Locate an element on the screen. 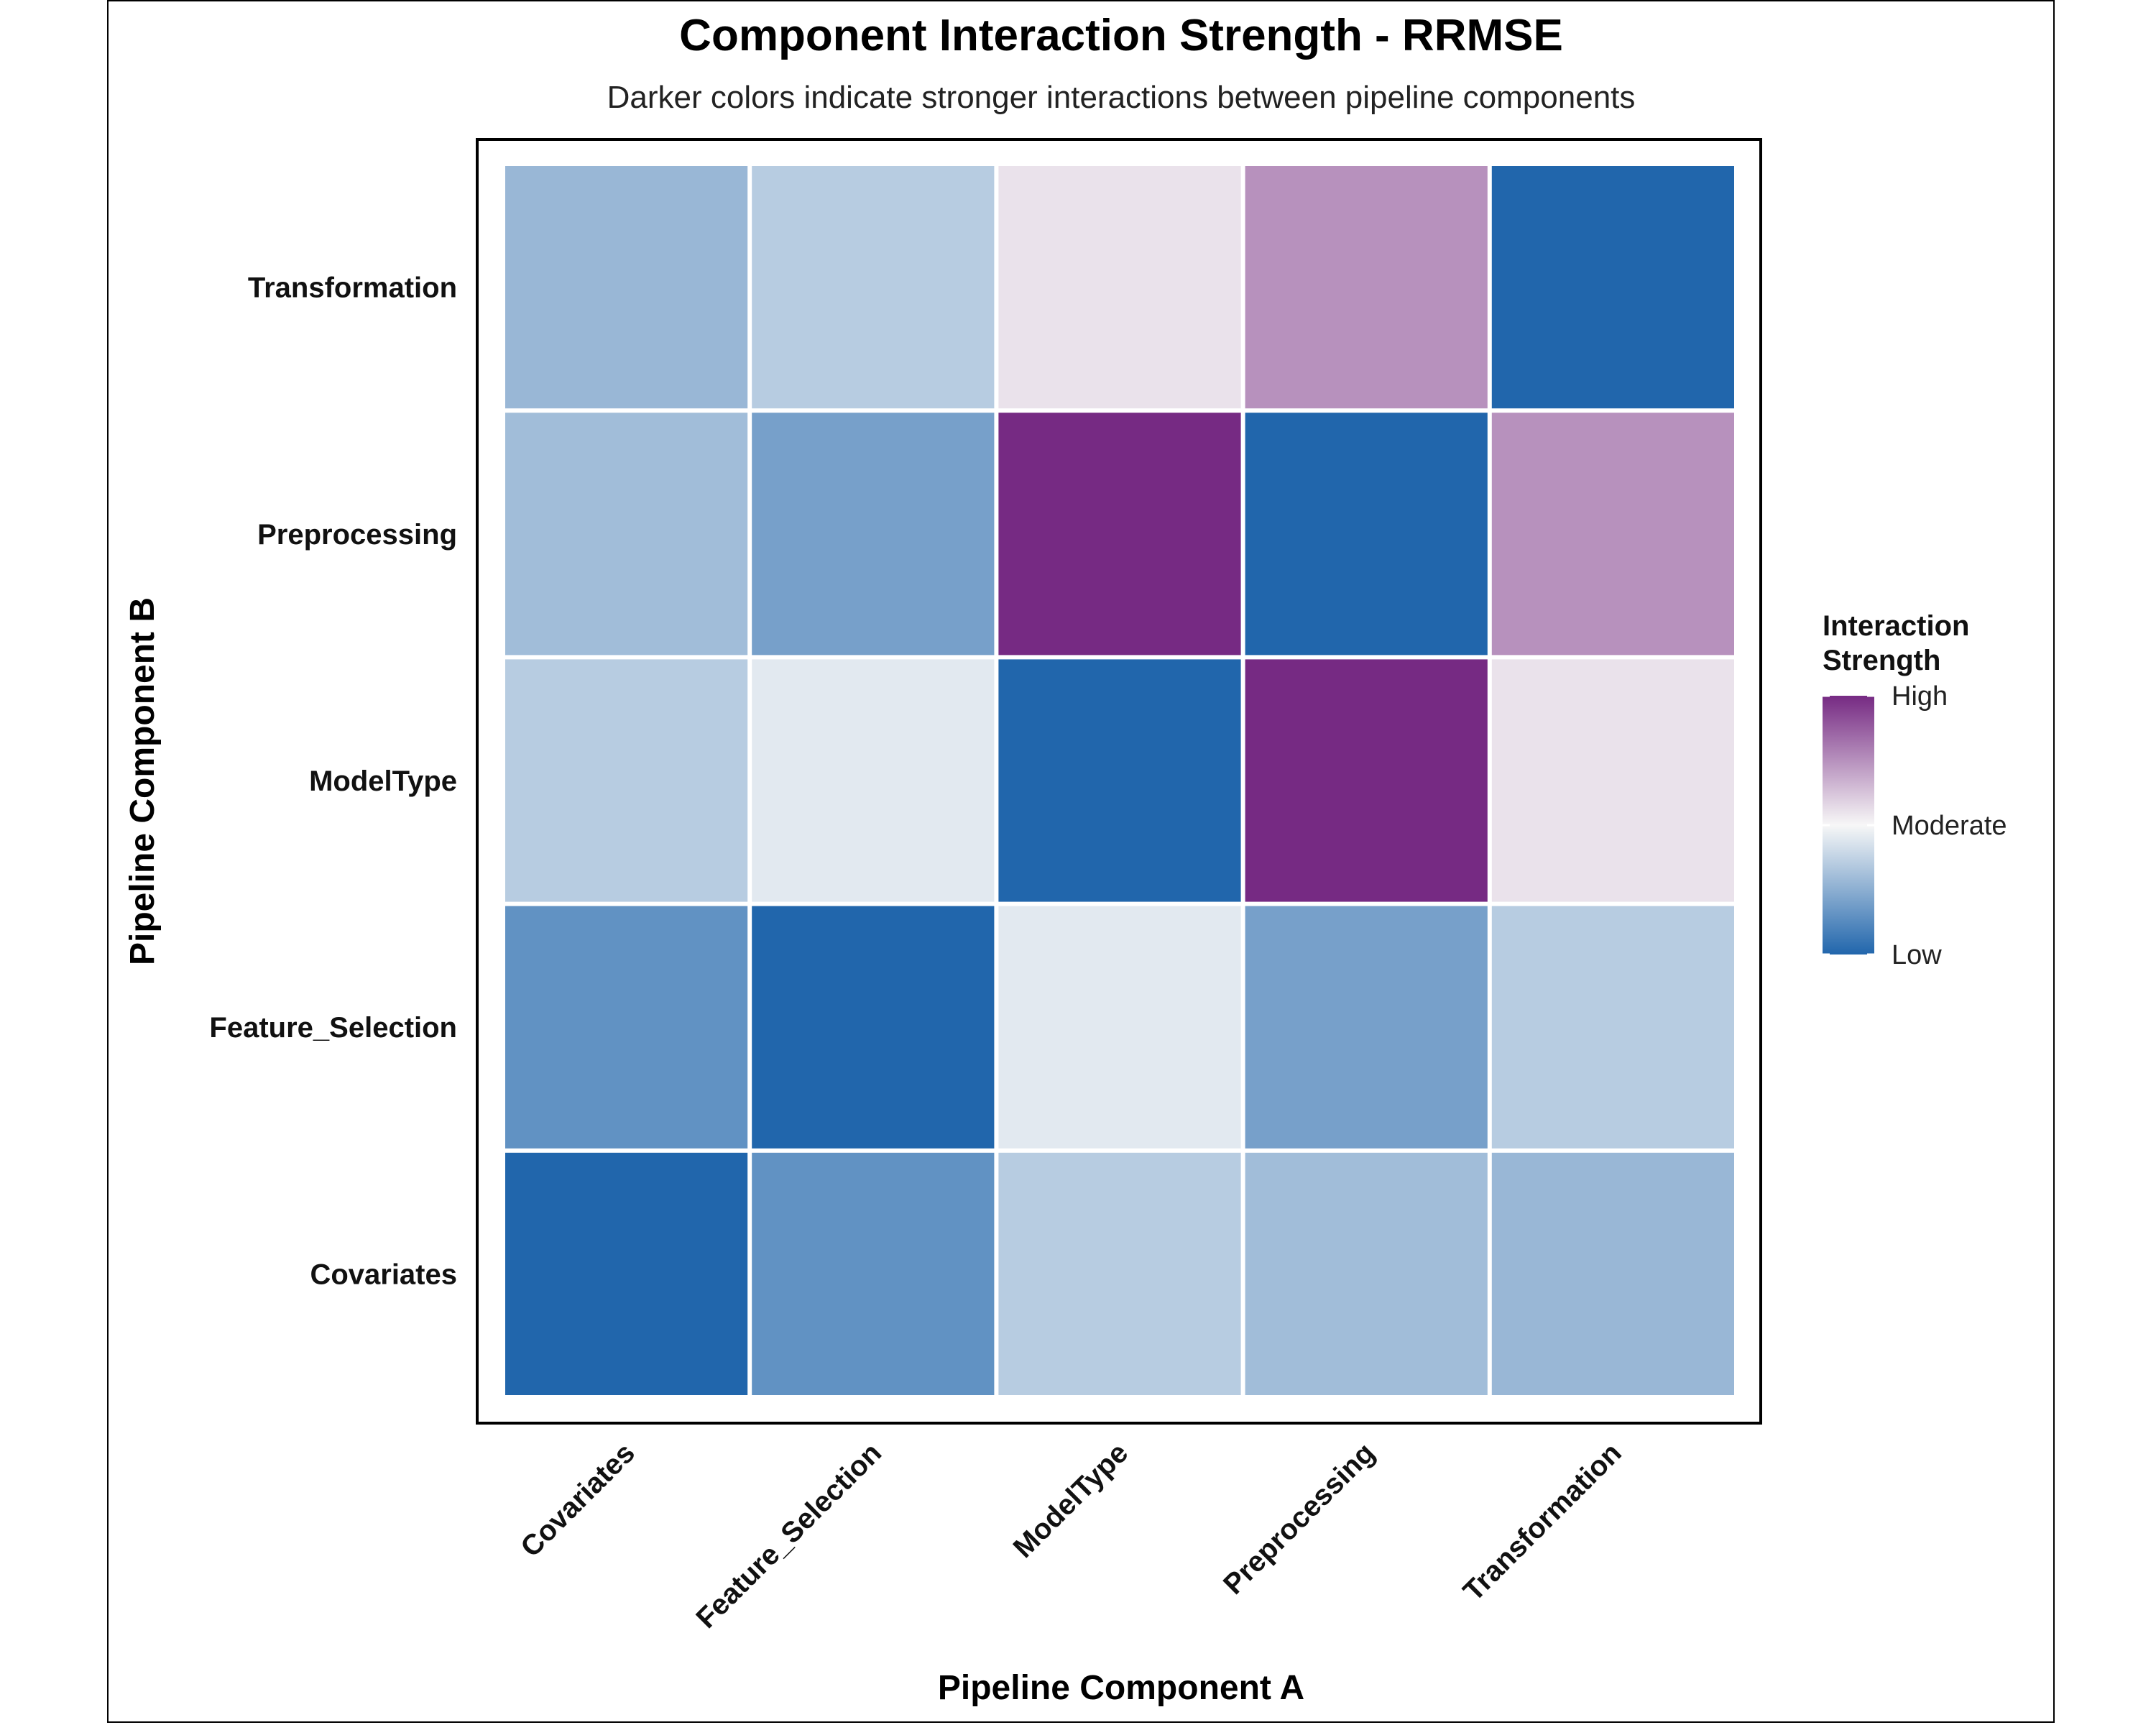 The height and width of the screenshot is (1725, 2156). heatmap-cell-ModelType-Transformation is located at coordinates (1119, 287).